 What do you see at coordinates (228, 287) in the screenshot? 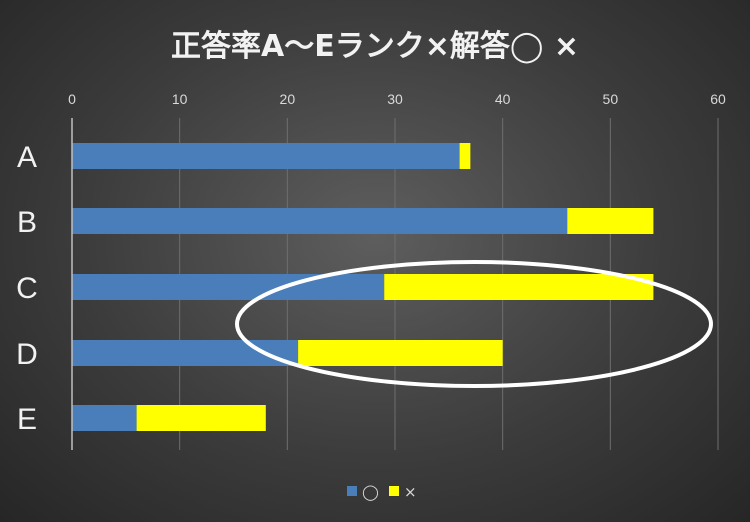
I see `bar-segment-correct-c` at bounding box center [228, 287].